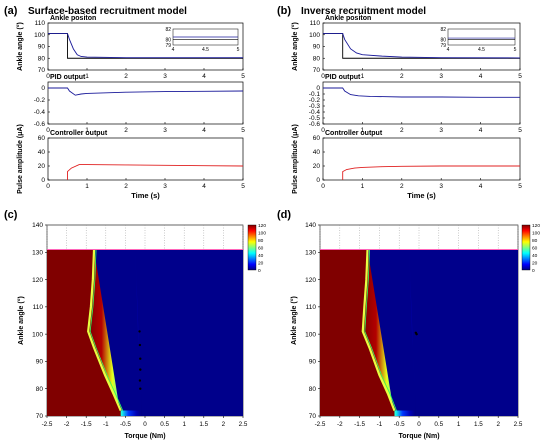 The width and height of the screenshot is (550, 447). Describe the element at coordinates (86, 424) in the screenshot. I see `c-heatmap-xtick-label: -1.5` at that location.